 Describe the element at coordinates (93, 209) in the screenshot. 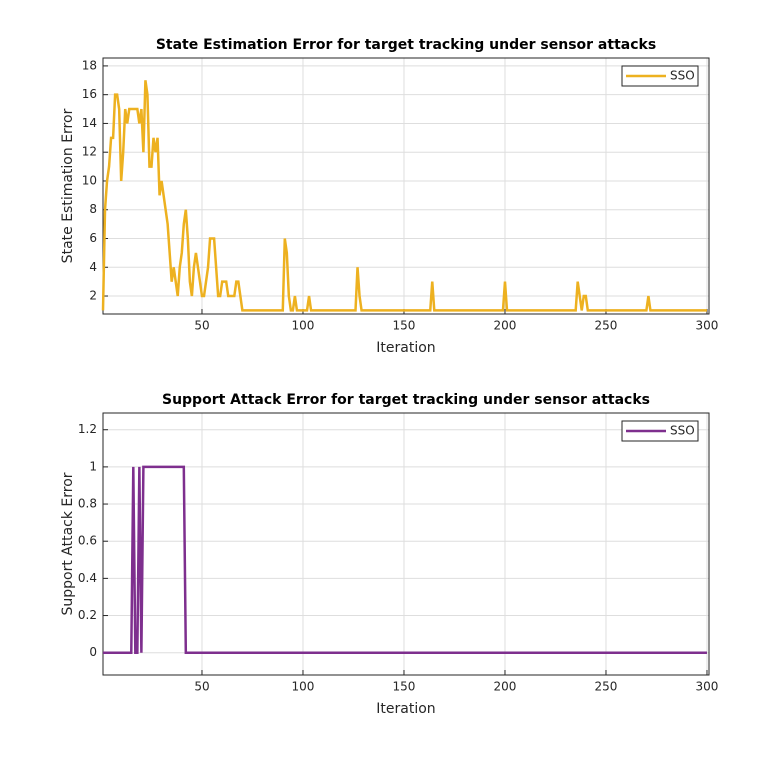

I see `y-tick-label: 8` at that location.